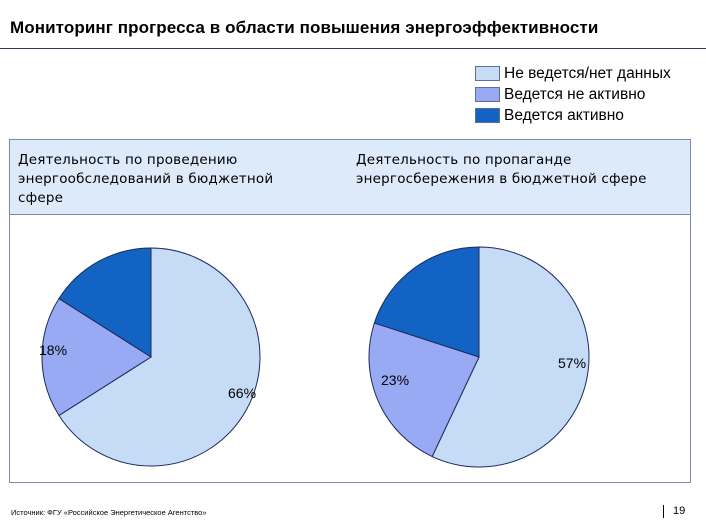 The image size is (706, 529). I want to click on legend-label-passive: Ведется не активно, so click(575, 94).